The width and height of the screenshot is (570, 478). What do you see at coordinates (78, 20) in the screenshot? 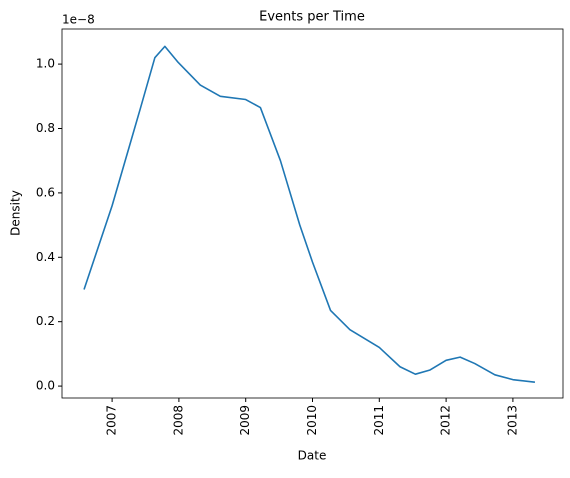
I see `y-offset-label: 1e−8` at bounding box center [78, 20].